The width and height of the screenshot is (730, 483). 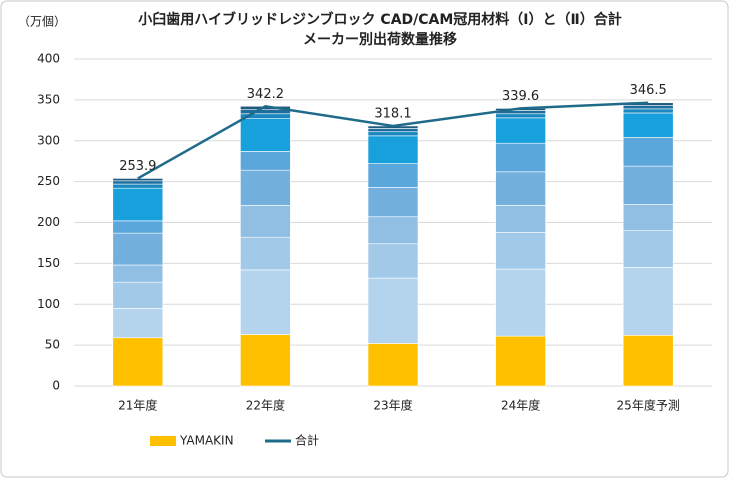 What do you see at coordinates (137, 405) in the screenshot?
I see `x-tick-label: 21年度` at bounding box center [137, 405].